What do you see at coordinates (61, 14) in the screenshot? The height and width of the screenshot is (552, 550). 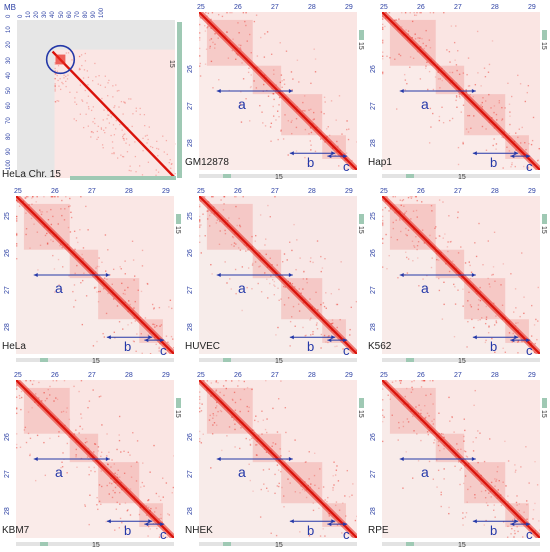 I see `top-tick-label: 50` at bounding box center [61, 14].